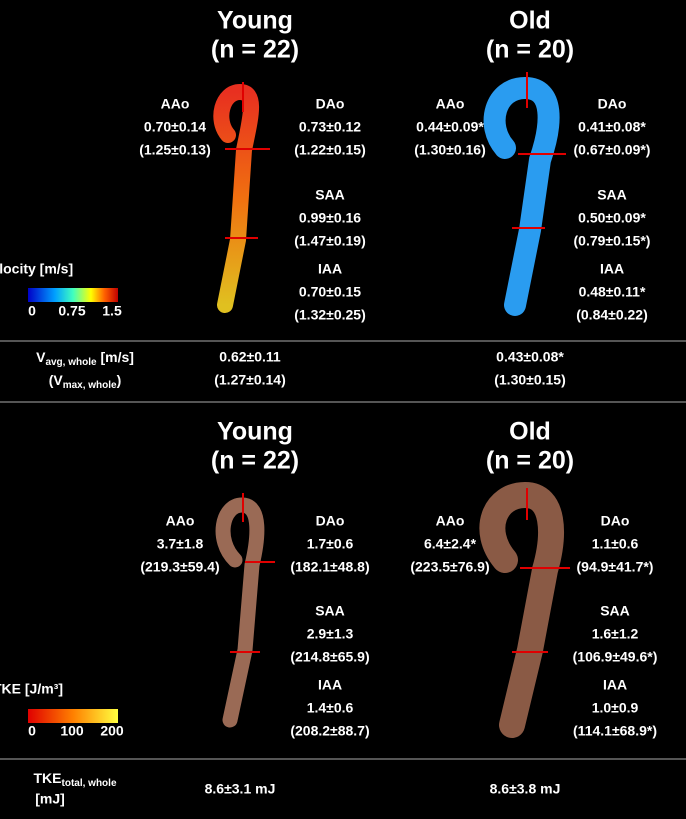  Describe the element at coordinates (48, 778) in the screenshot. I see `label-main: TKE` at that location.